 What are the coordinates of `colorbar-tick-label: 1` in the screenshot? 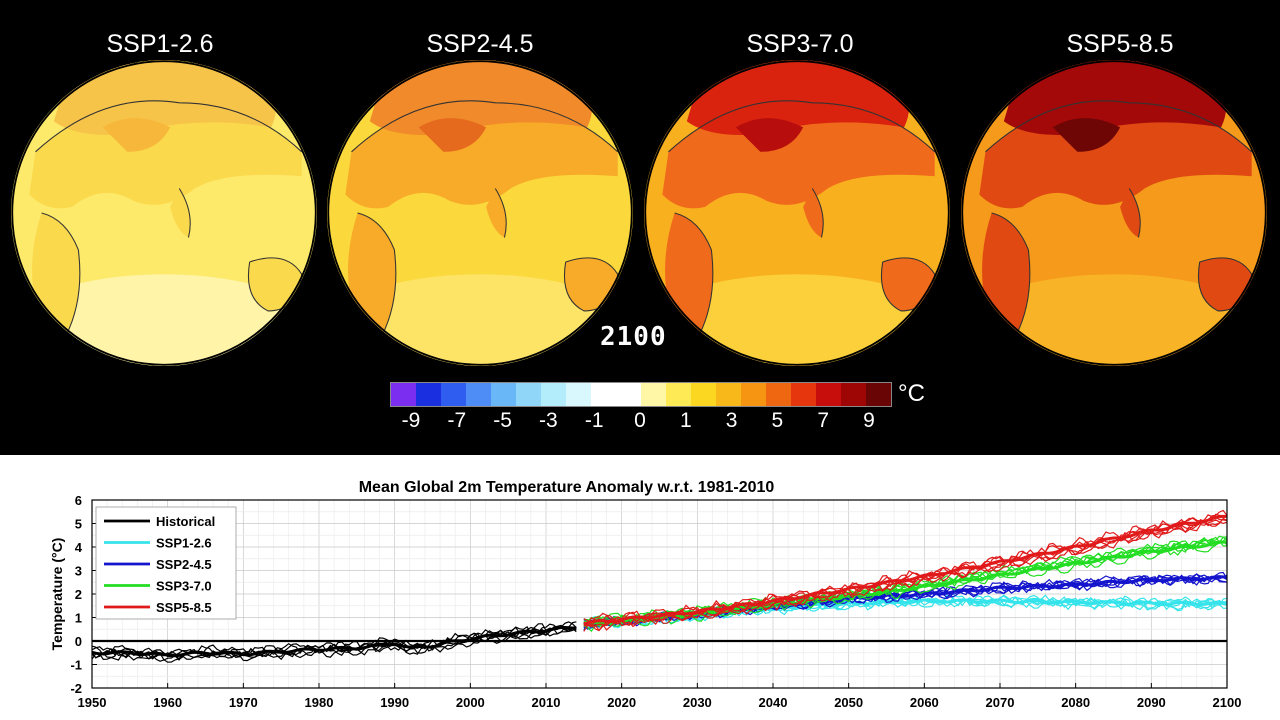 It's located at (685, 420).